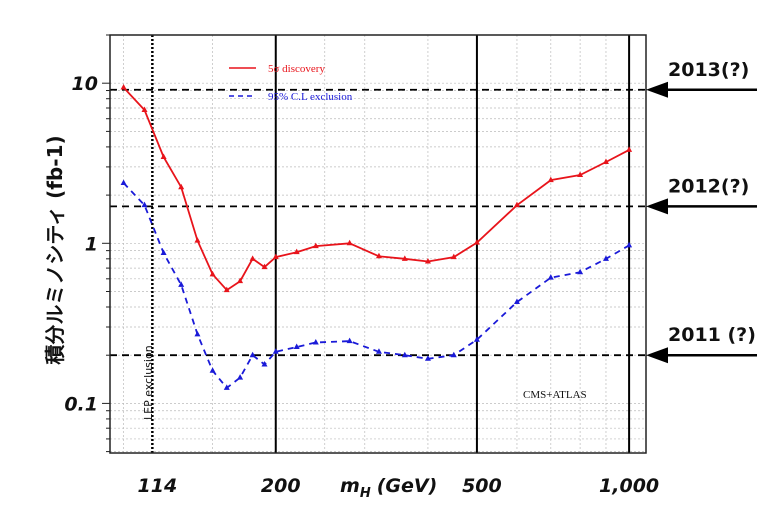 Image resolution: width=777 pixels, height=518 pixels. I want to click on target-year-label: 2011 (?), so click(712, 335).